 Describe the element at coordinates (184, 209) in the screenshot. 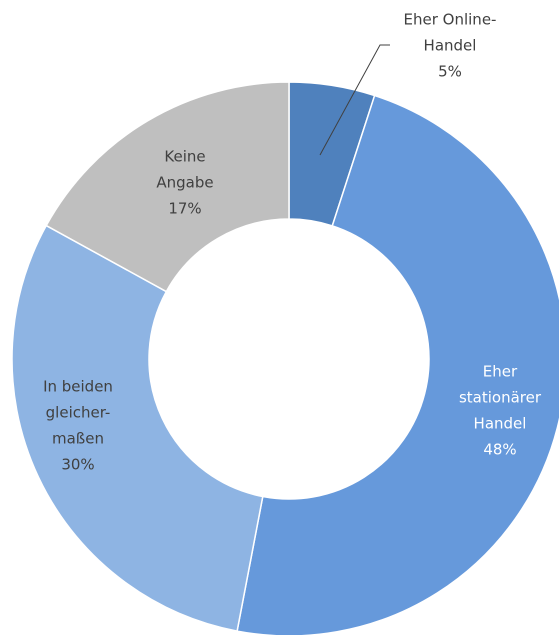

I see `value-label: 17%` at that location.